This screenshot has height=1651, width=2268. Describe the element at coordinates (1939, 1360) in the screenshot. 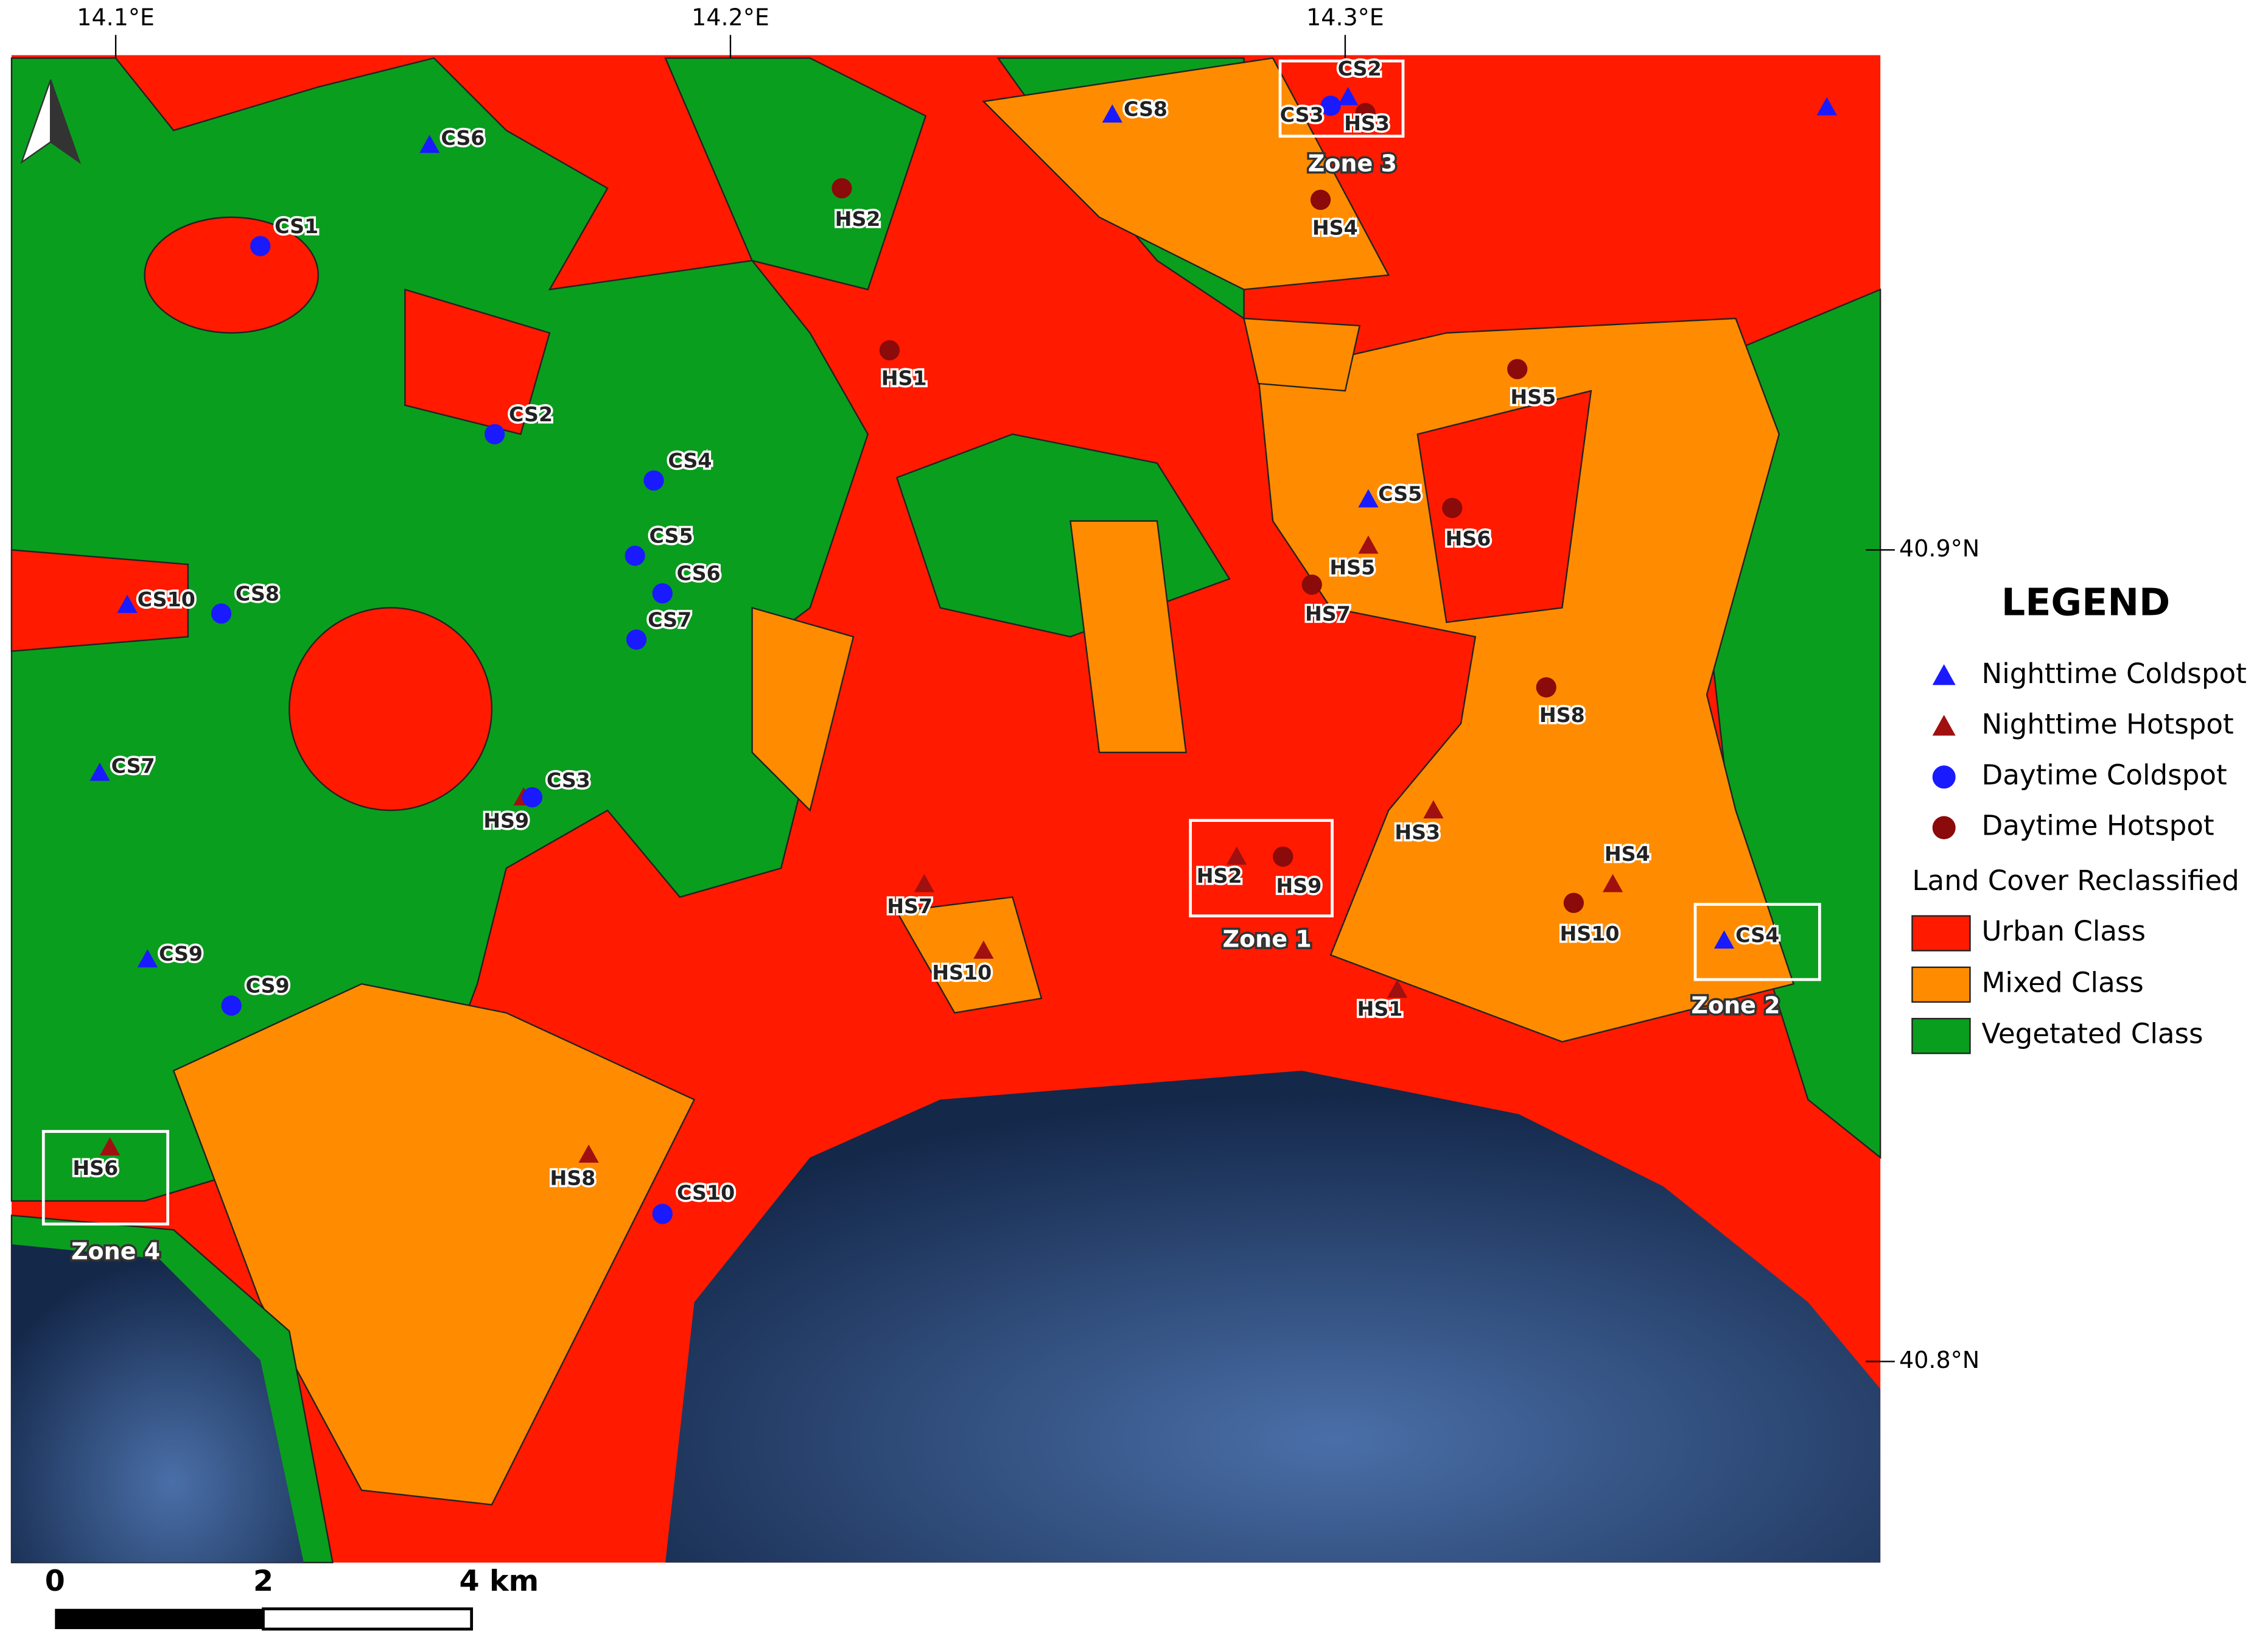

I see `lat-label: 40.8°N` at that location.